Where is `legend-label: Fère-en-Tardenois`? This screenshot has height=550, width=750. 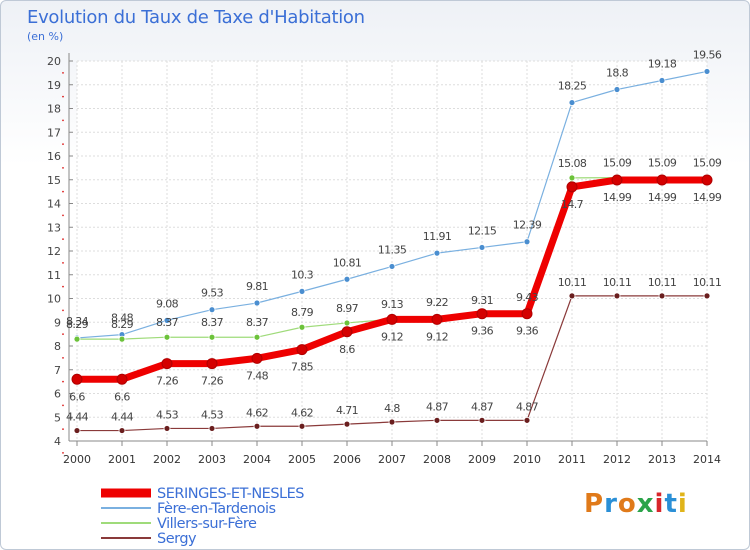 legend-label: Fère-en-Tardenois is located at coordinates (216, 509).